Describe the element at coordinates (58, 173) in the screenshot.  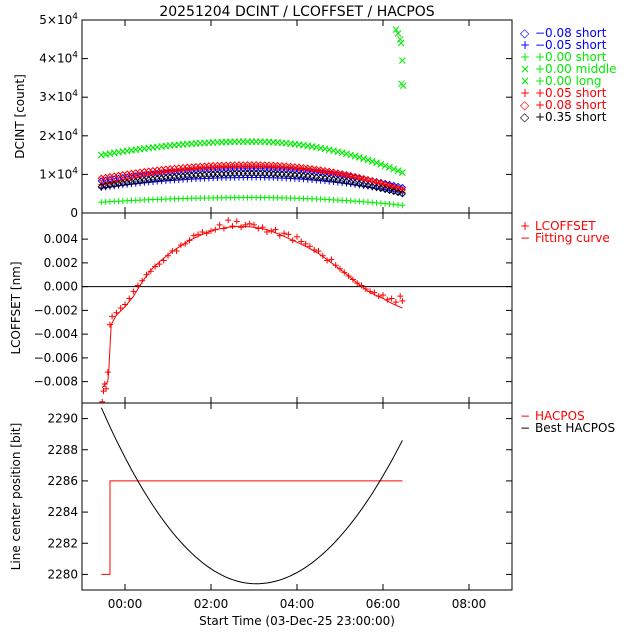
I see `y-tick-label: 1×104` at that location.